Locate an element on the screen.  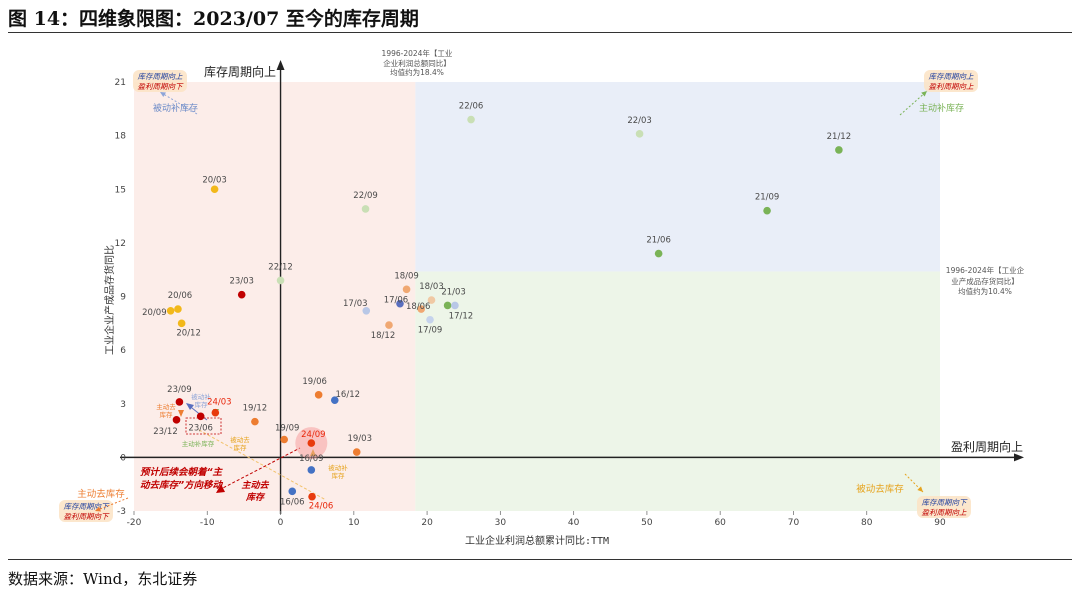
data-label: 19/06 is located at coordinates (314, 382).